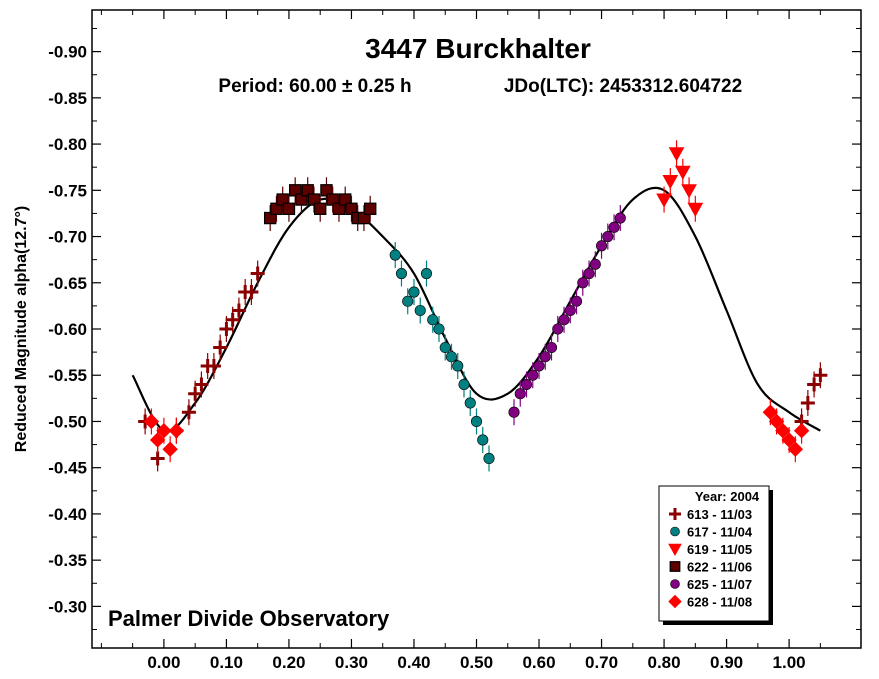  I want to click on x-tick-label: 0.30, so click(351, 662).